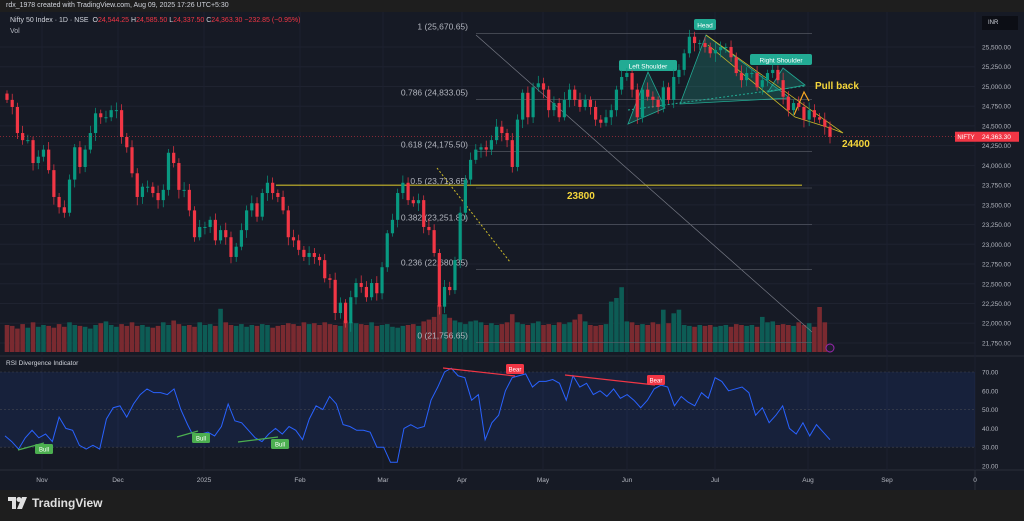 The image size is (1024, 521). Describe the element at coordinates (990, 391) in the screenshot. I see `rsi-tick: 60.00` at that location.